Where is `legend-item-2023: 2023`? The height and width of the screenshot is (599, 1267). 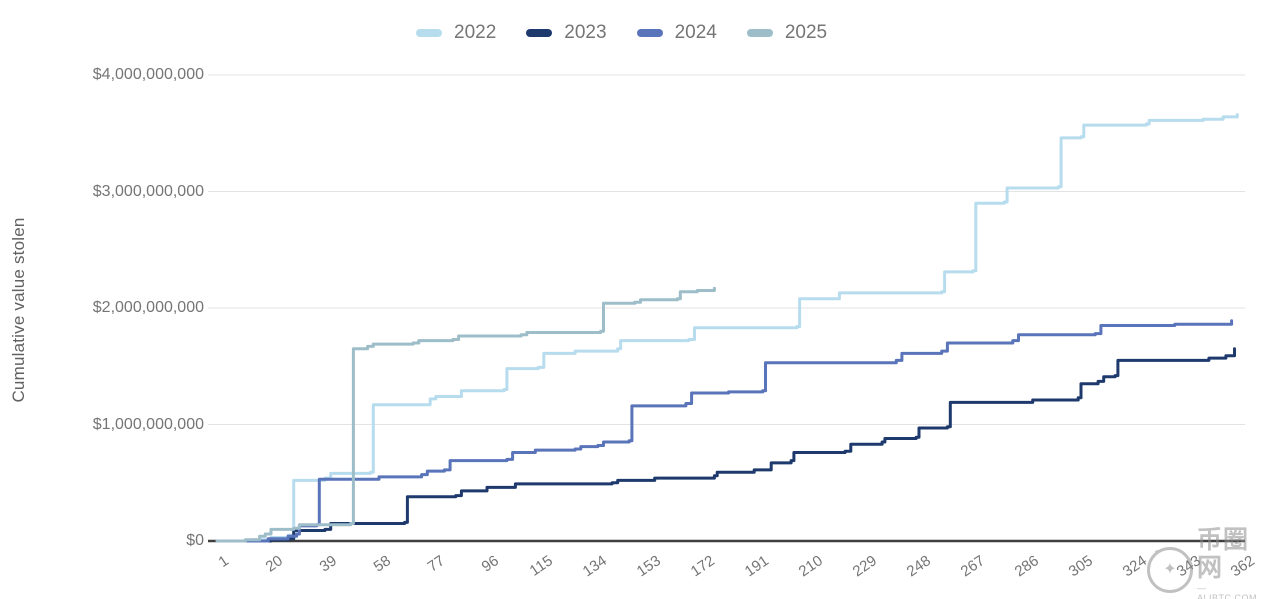
legend-item-2023: 2023 is located at coordinates (566, 33).